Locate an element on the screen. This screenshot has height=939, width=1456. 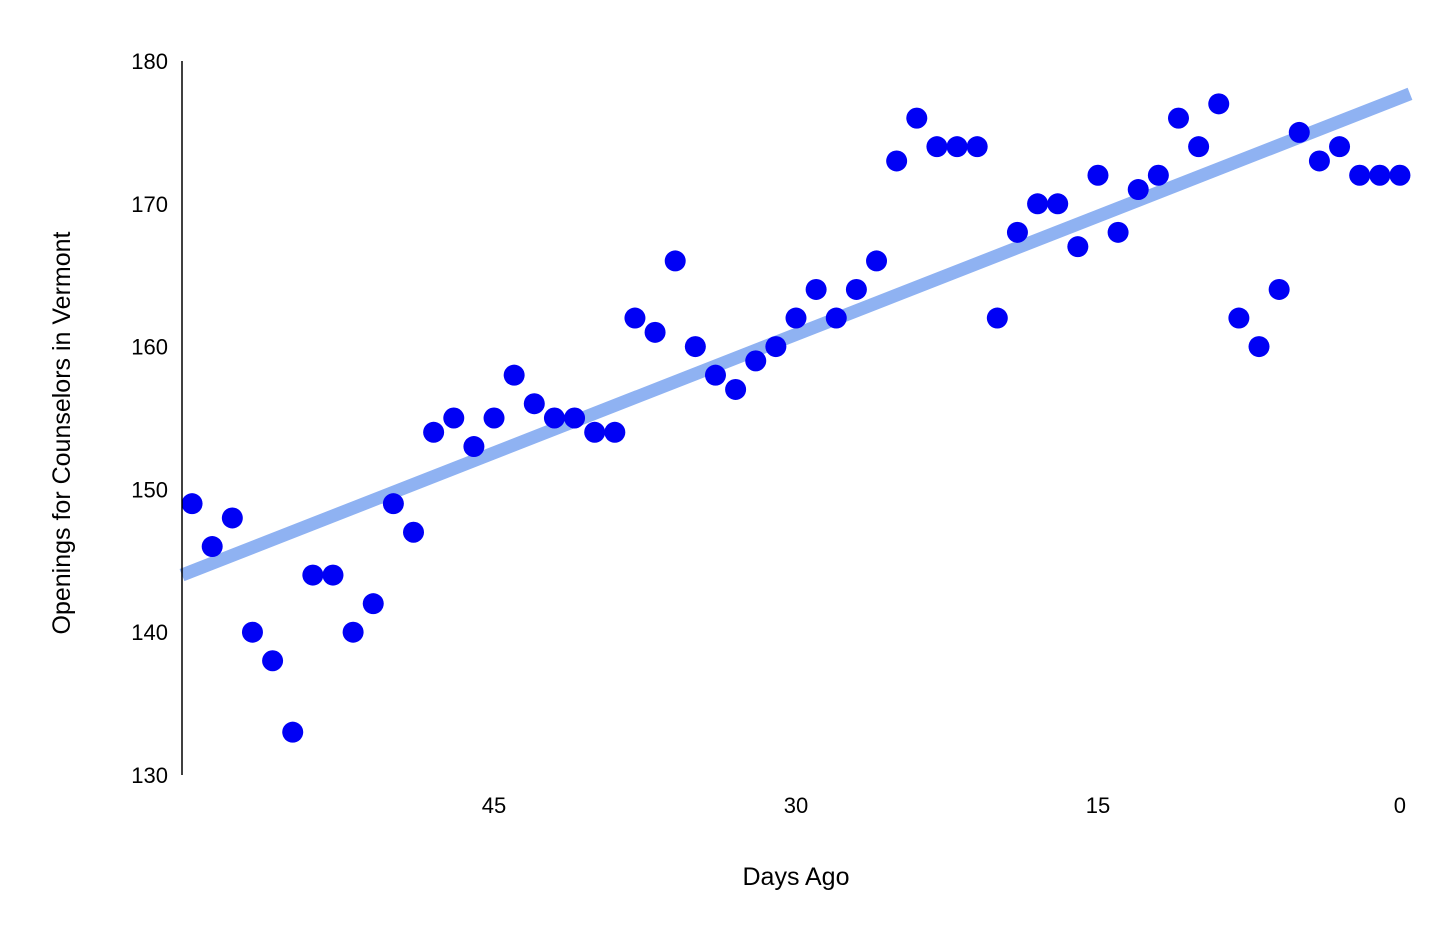
x-tick-label: 0 is located at coordinates (1400, 805).